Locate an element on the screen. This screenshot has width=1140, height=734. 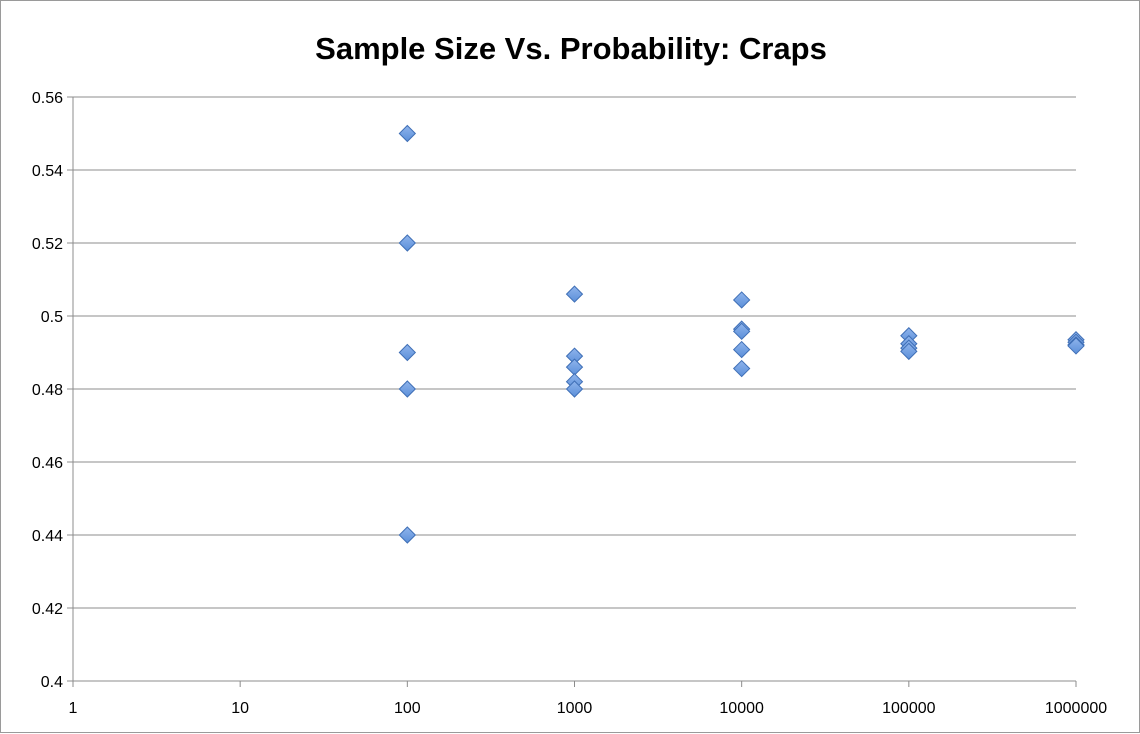
x-tick-label: 1 is located at coordinates (73, 708).